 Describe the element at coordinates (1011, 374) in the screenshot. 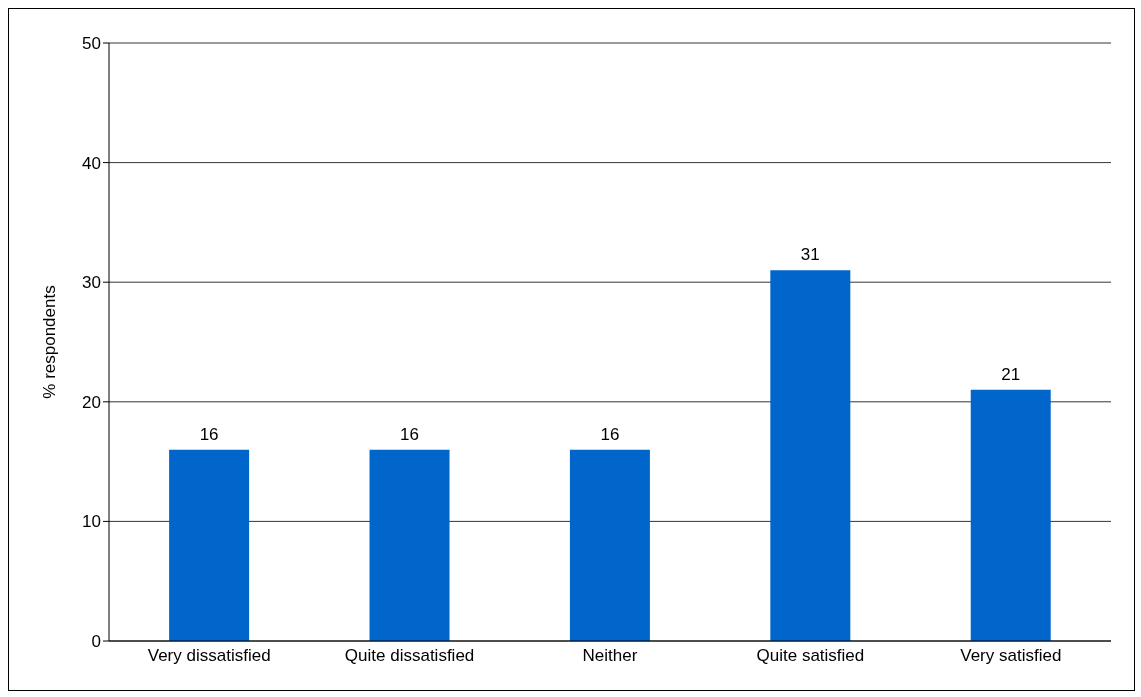

I see `data-label: 21` at that location.